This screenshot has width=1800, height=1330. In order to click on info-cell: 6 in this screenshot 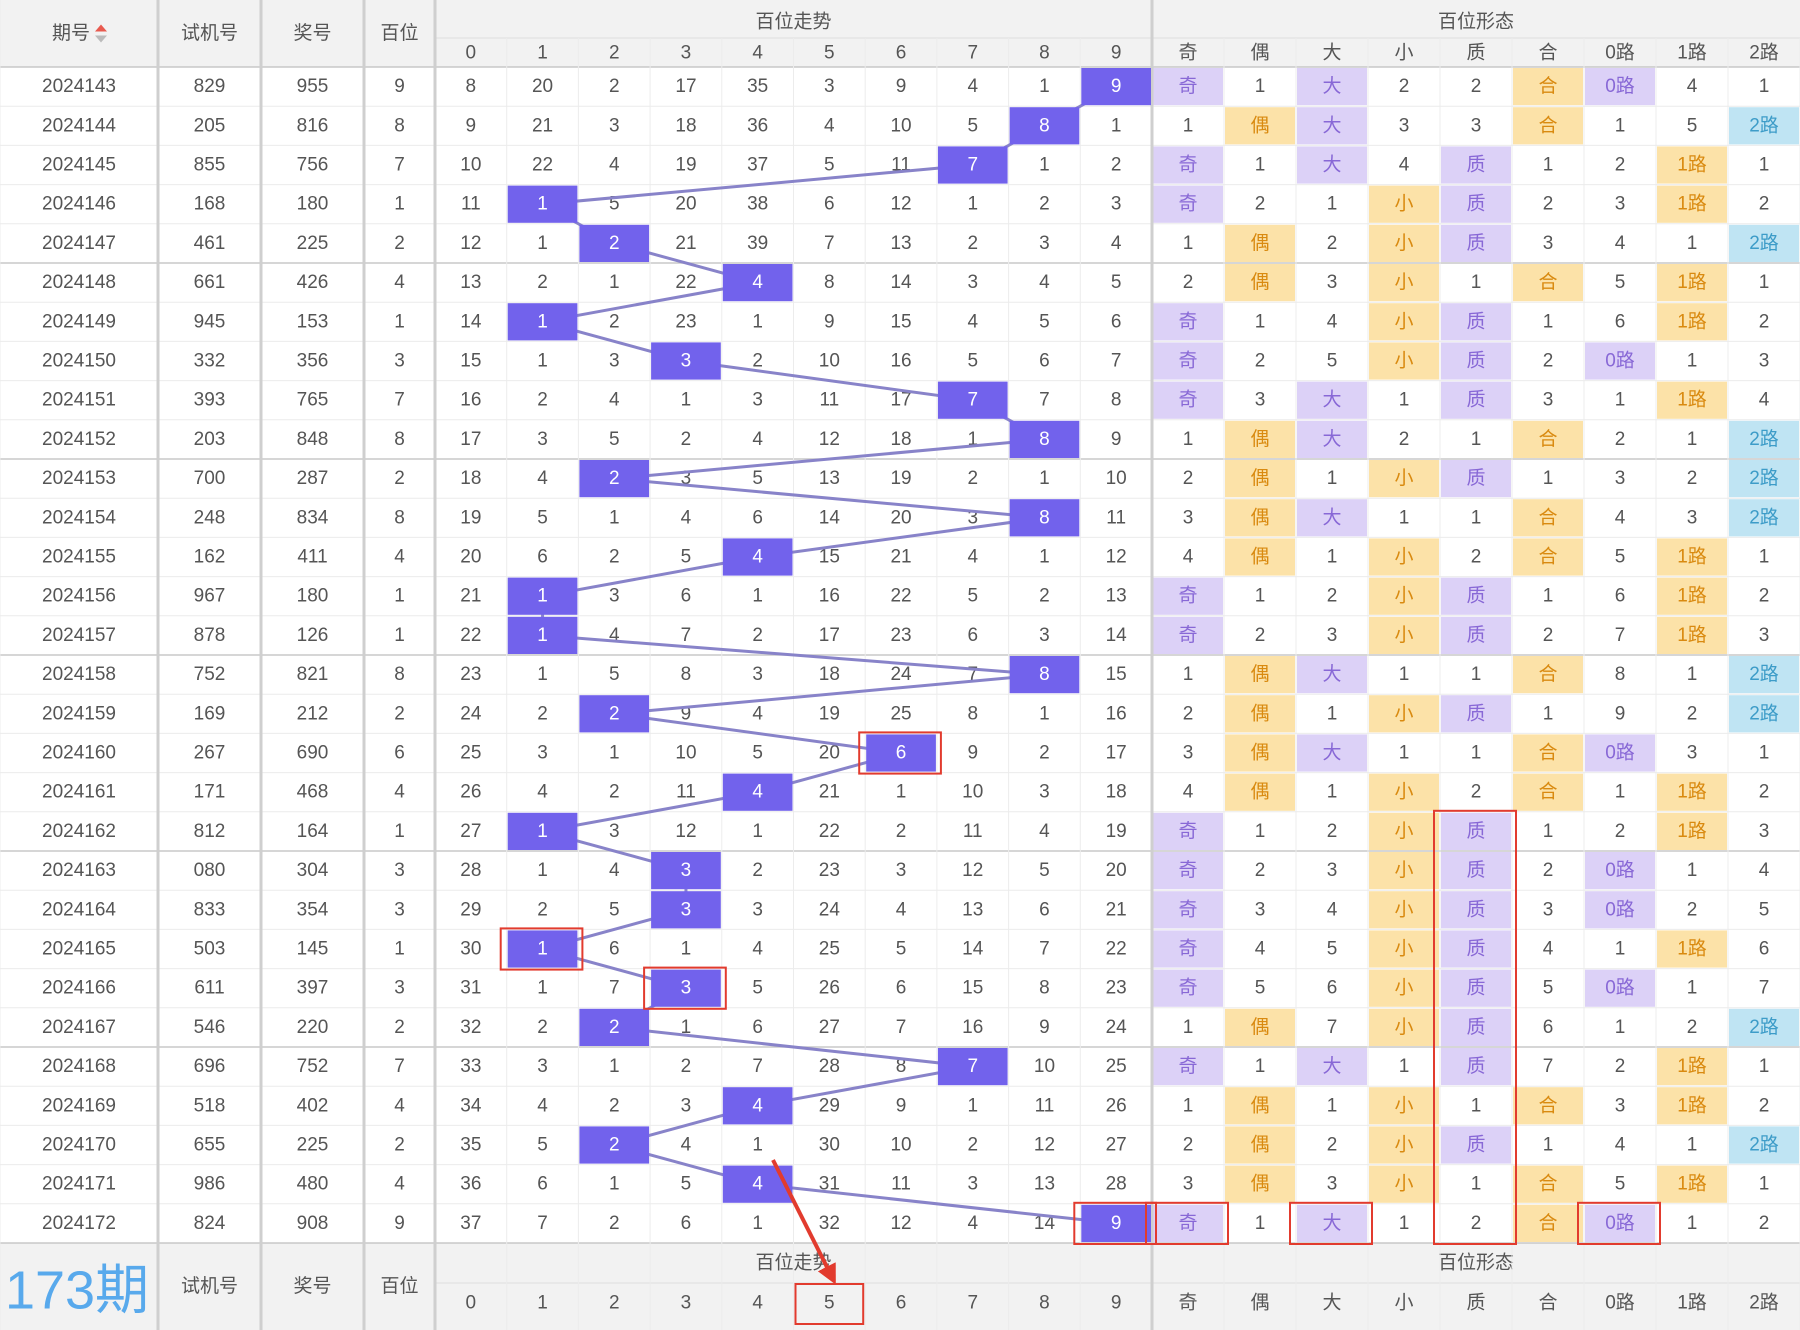, I will do `click(399, 753)`.